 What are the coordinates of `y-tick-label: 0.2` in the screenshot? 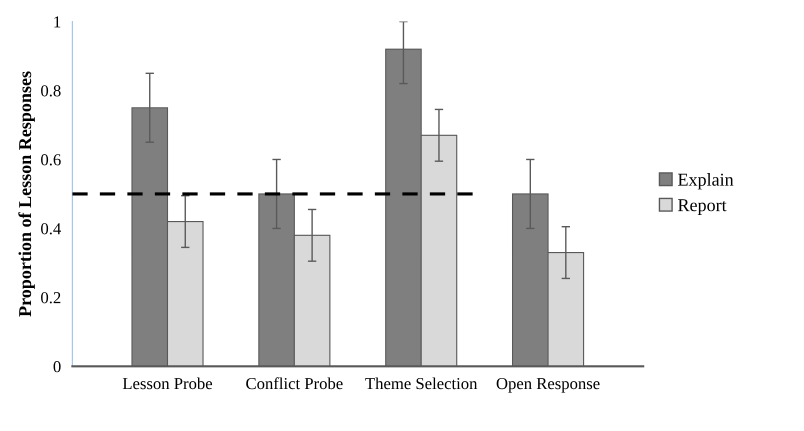 It's located at (50, 298).